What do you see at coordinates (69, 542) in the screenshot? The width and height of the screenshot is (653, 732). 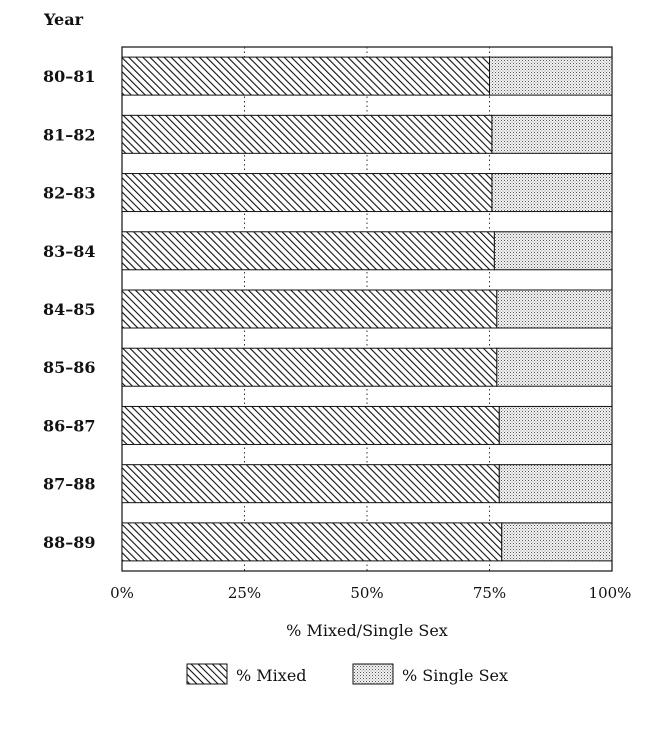 I see `category-label: 88–89` at bounding box center [69, 542].